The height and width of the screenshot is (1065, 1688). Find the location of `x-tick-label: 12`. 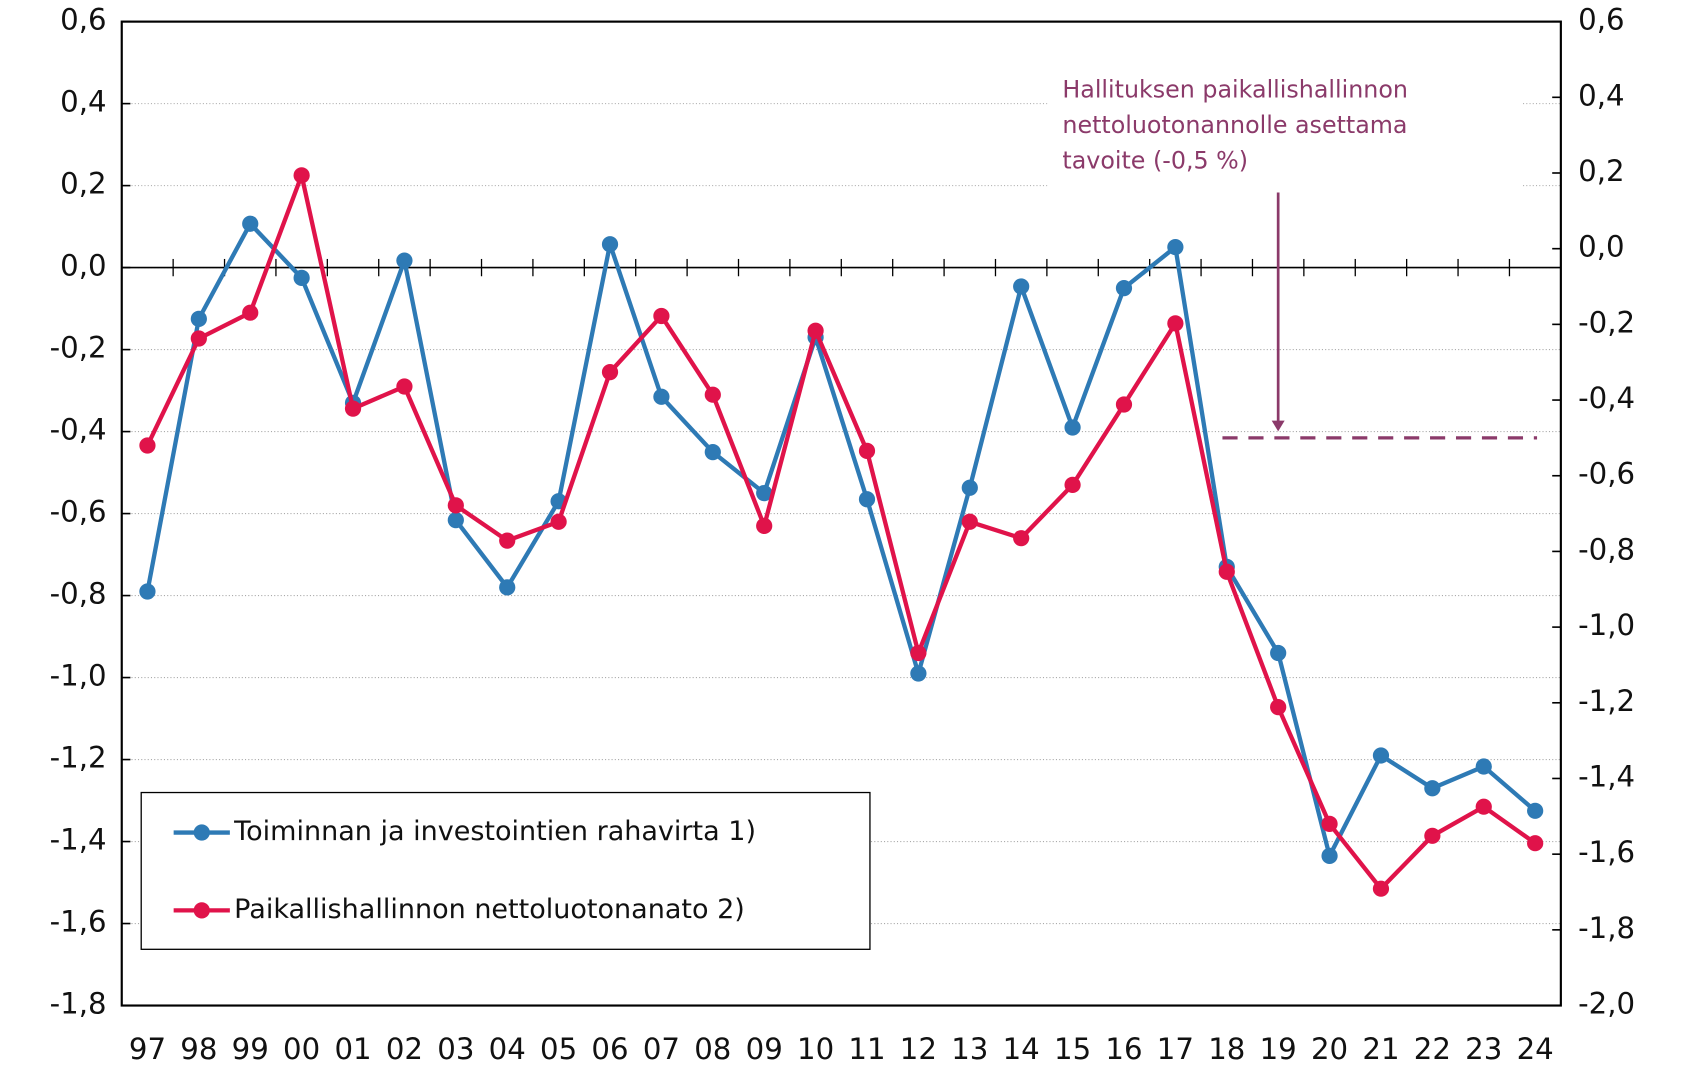

x-tick-label: 12 is located at coordinates (918, 1048).